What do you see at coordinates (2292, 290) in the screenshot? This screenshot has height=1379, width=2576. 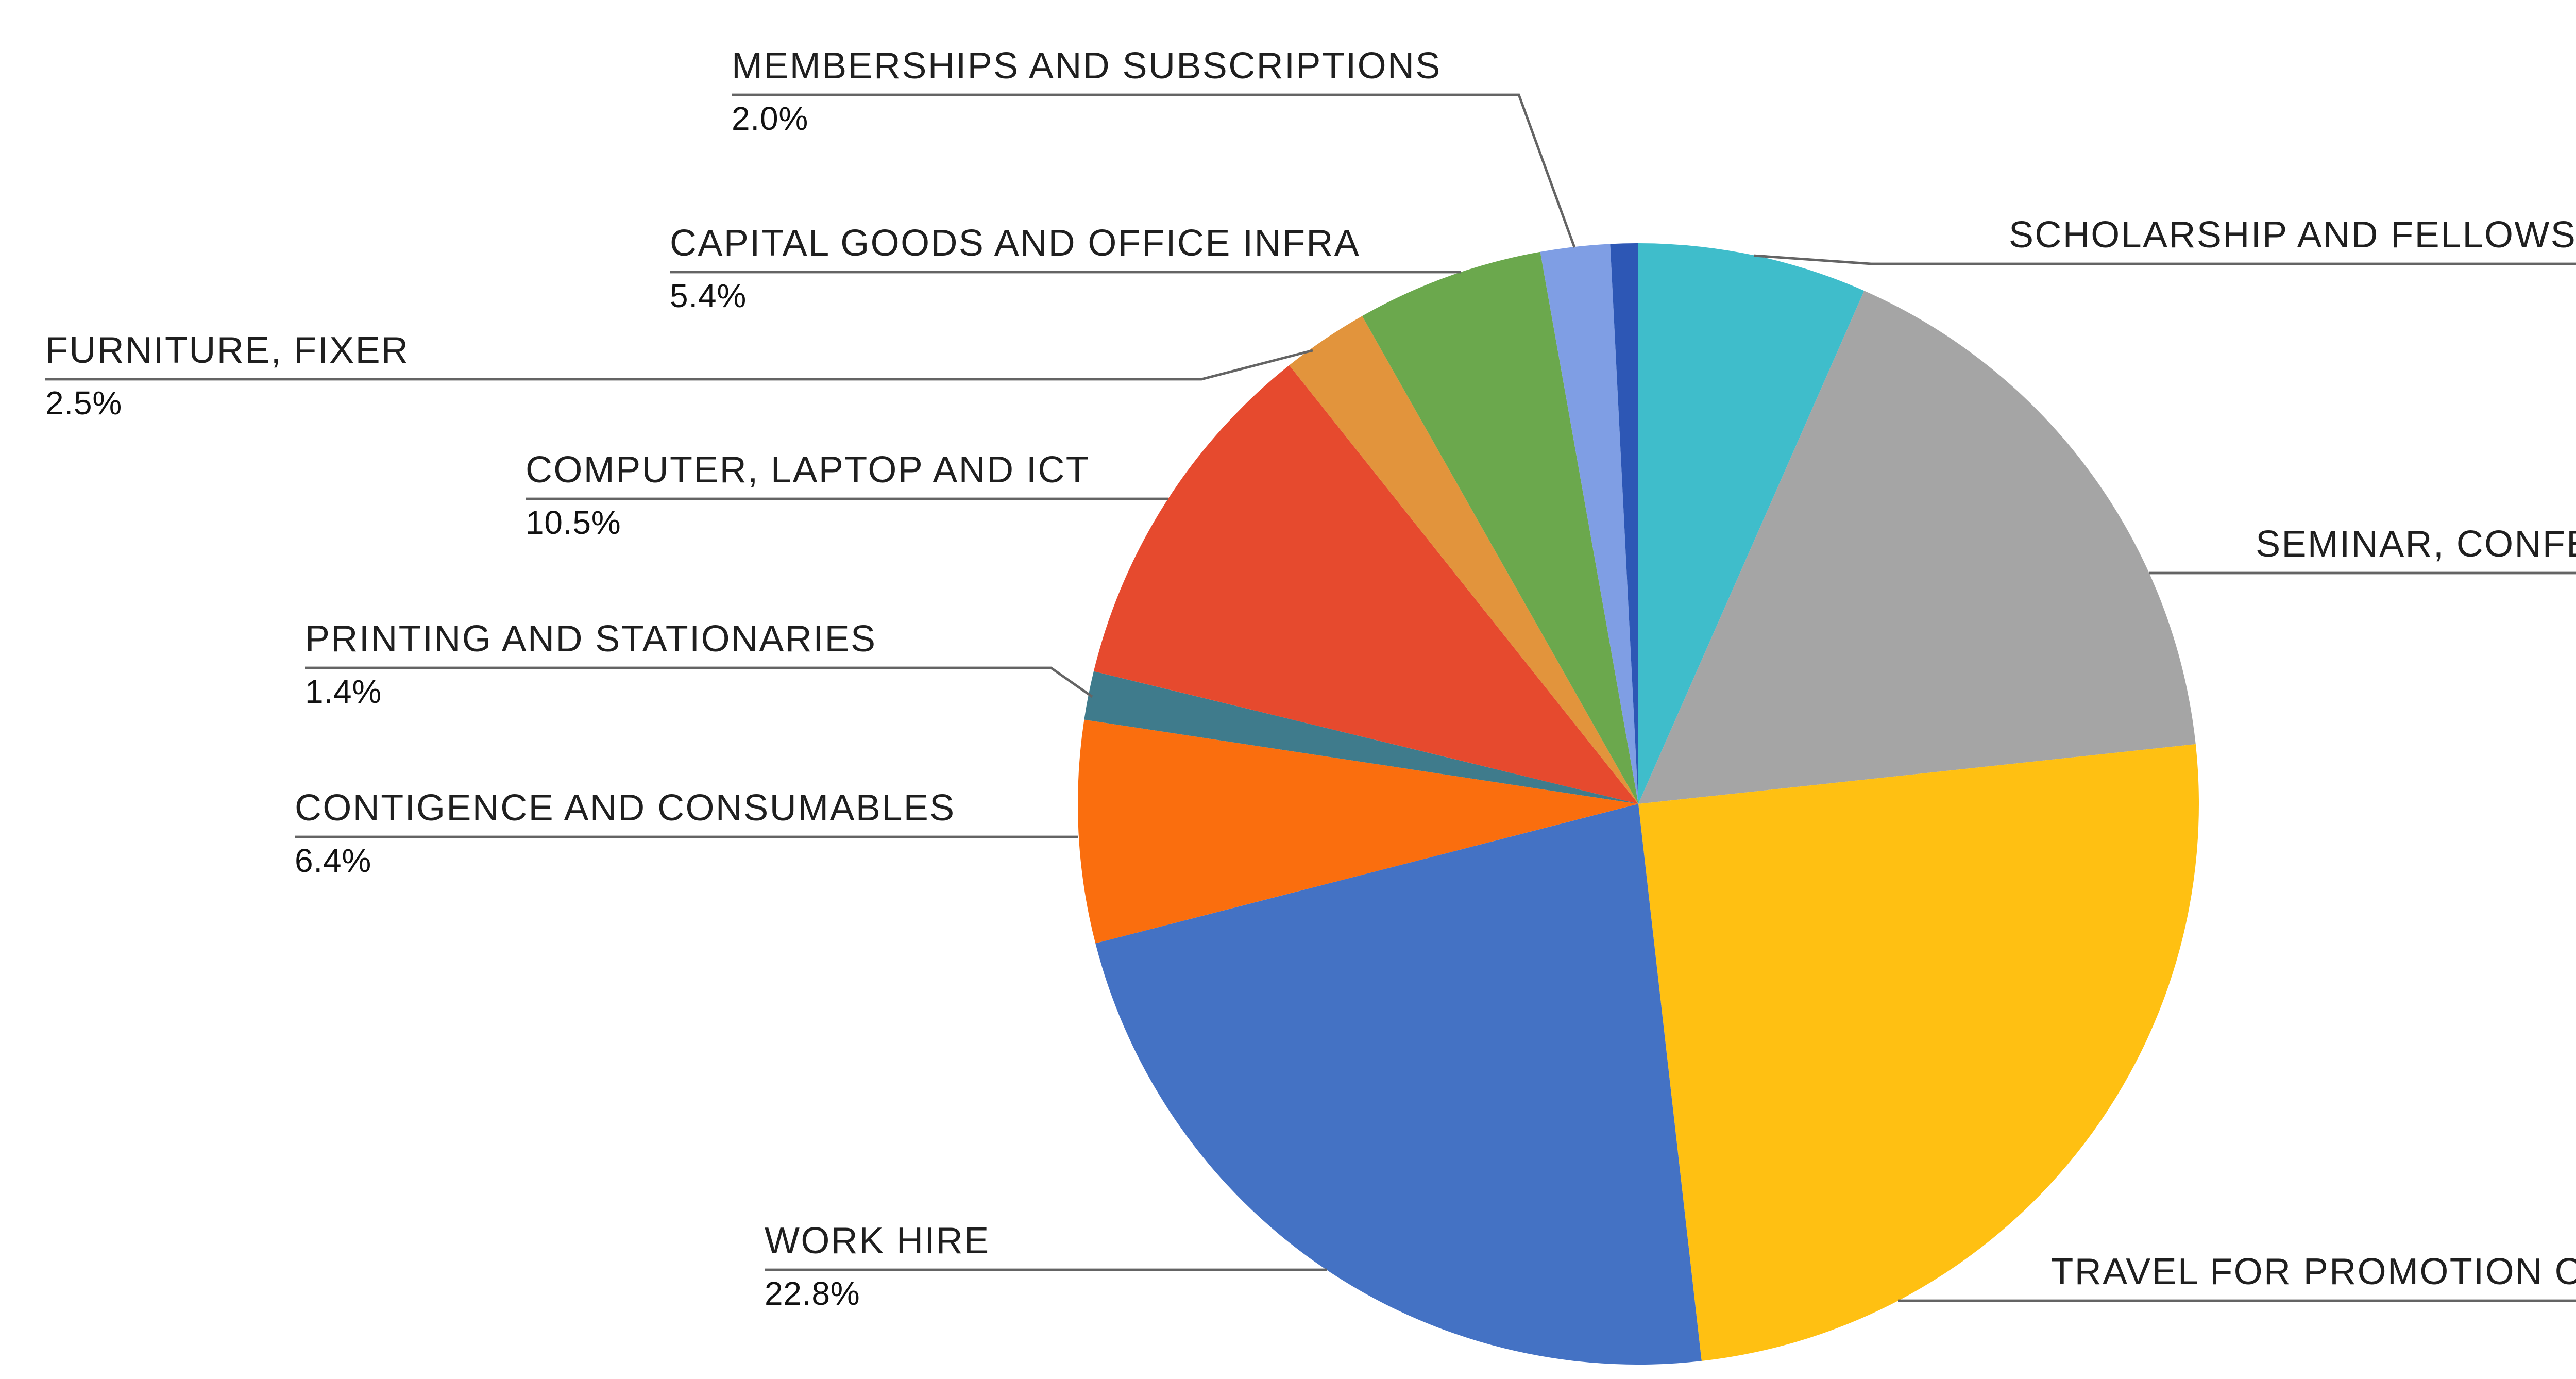 I see `slice-percent: 6.6%` at bounding box center [2292, 290].